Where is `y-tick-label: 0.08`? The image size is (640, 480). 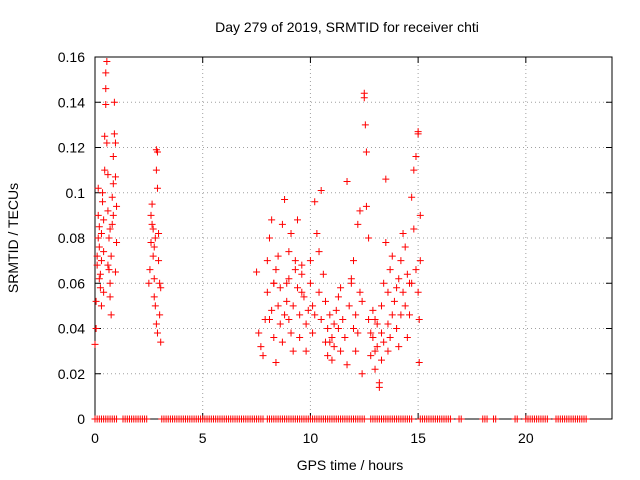
y-tick-label: 0.08 is located at coordinates (71, 238).